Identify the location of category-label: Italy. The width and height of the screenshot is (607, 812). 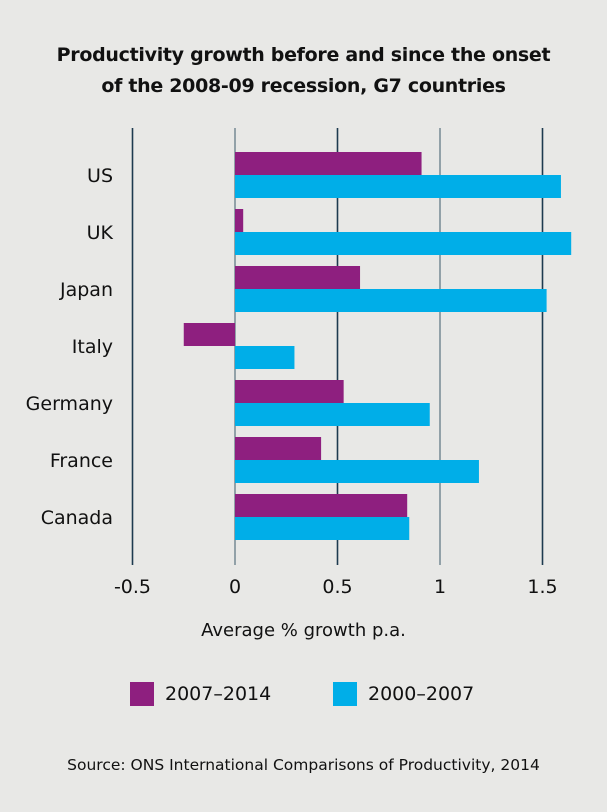
(92, 347).